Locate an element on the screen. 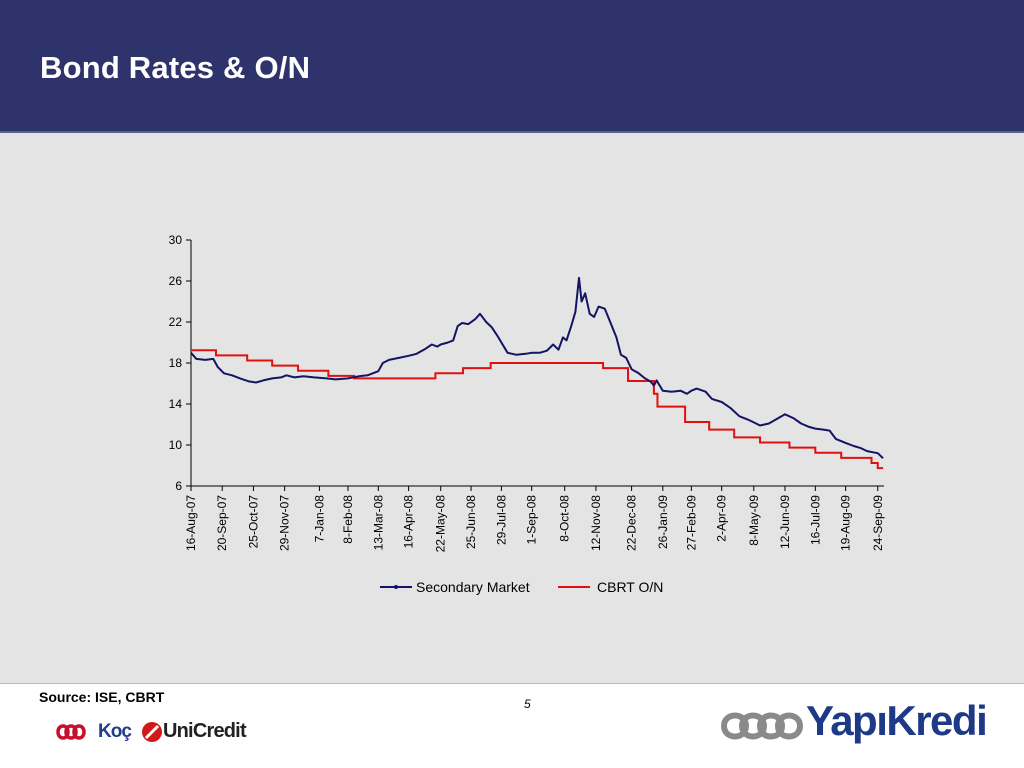 Image resolution: width=1024 pixels, height=768 pixels. legend-label-cbrt-on: CBRT O/N is located at coordinates (630, 587).